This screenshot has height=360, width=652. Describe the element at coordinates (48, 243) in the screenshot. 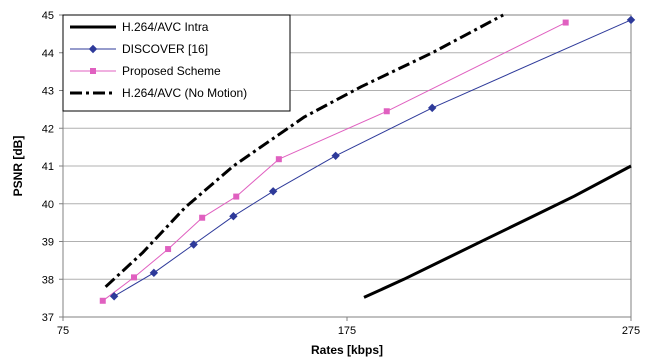

I see `y-tick-label: 39` at that location.